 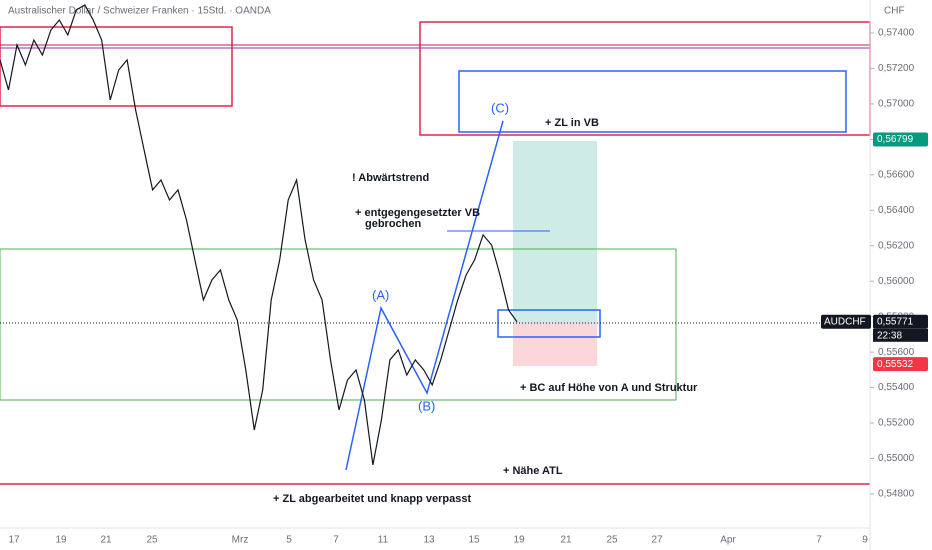 What do you see at coordinates (14, 540) in the screenshot?
I see `x-tick-label: 17` at bounding box center [14, 540].